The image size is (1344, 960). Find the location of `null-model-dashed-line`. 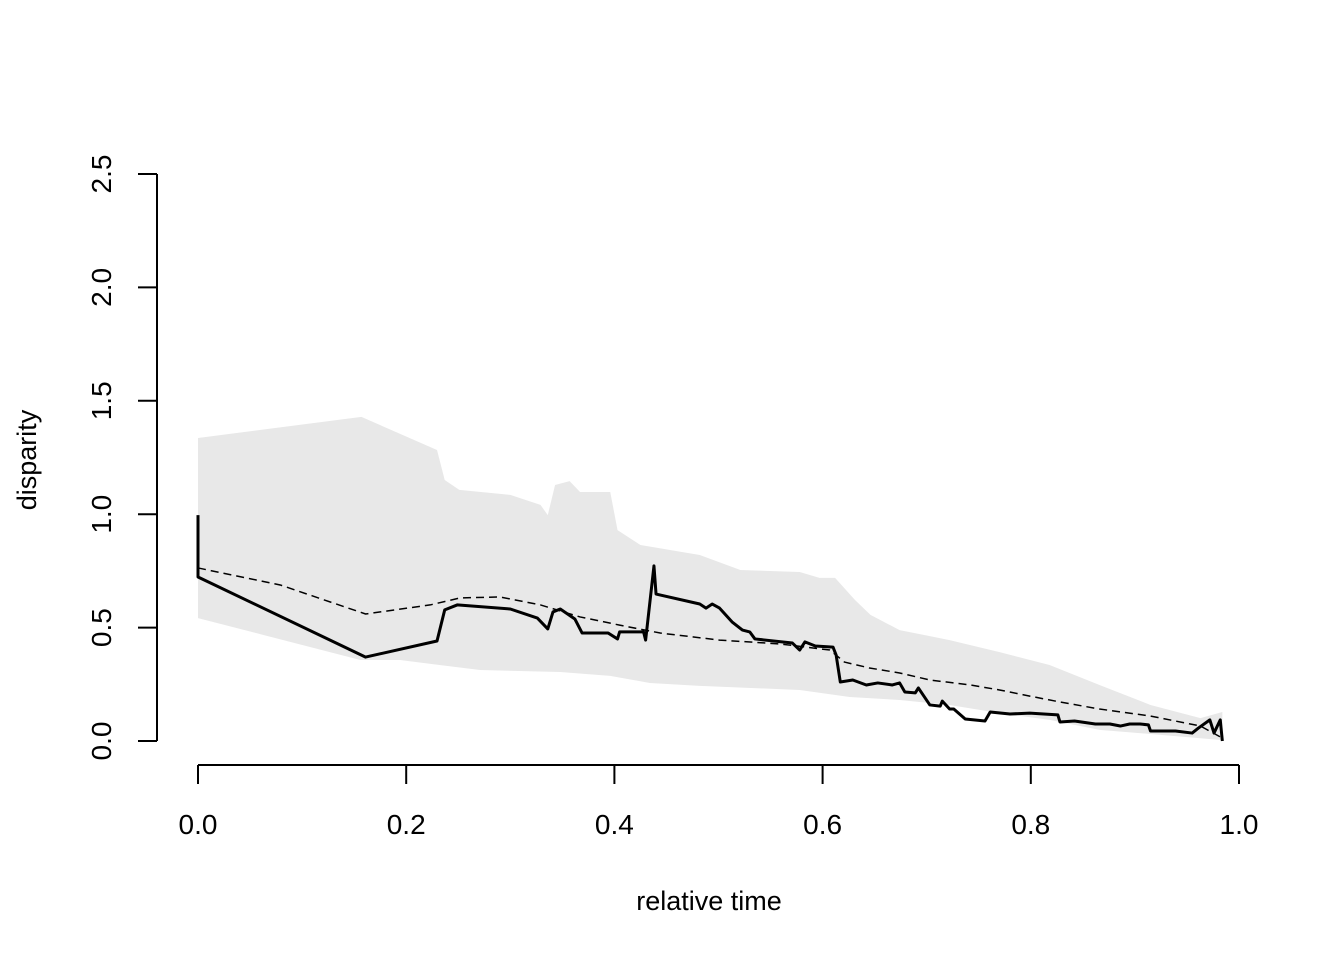

null-model-dashed-line is located at coordinates (710, 653).